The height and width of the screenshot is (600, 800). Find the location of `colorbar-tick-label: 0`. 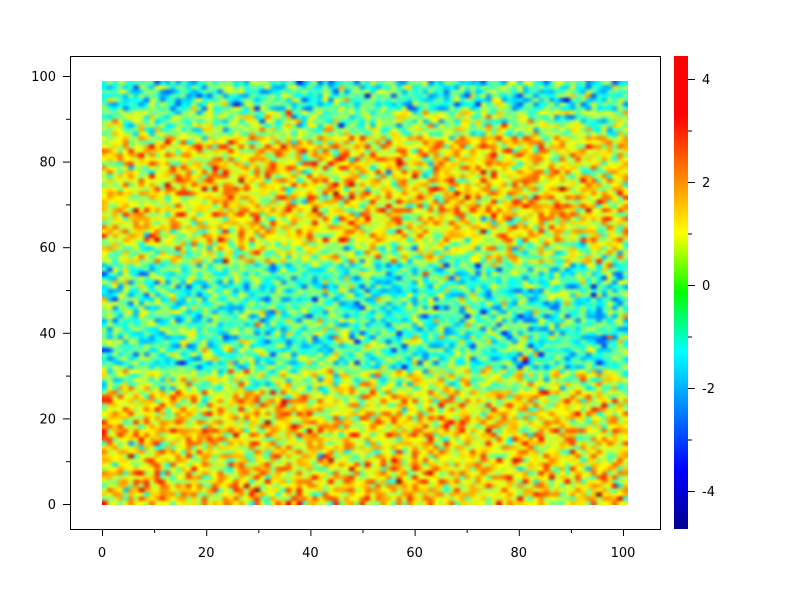

colorbar-tick-label: 0 is located at coordinates (706, 286).